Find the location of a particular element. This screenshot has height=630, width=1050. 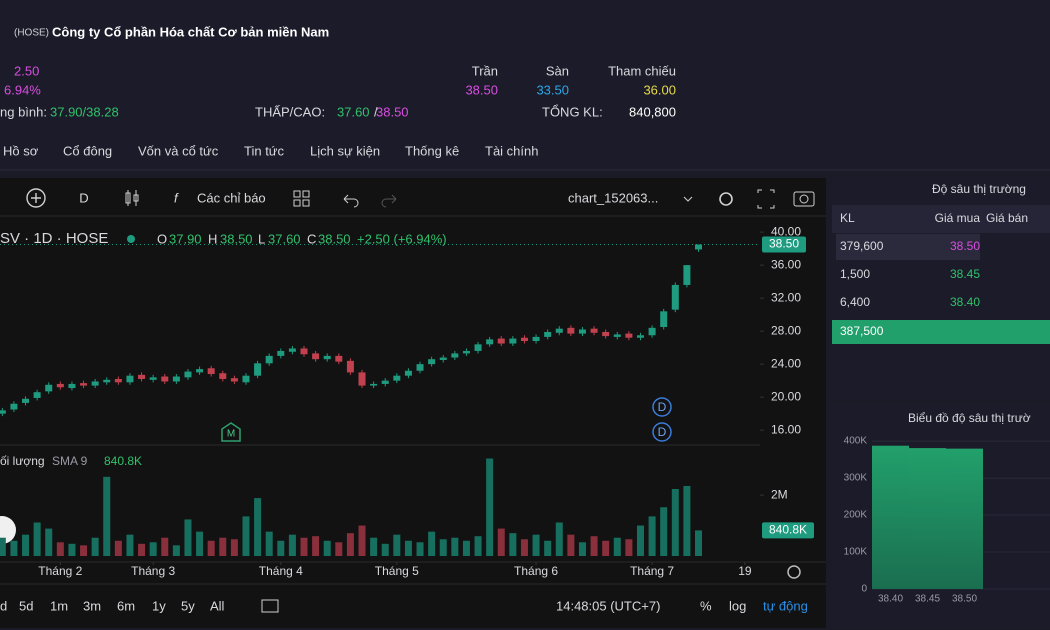

y-tick-label: 200K is located at coordinates (856, 515).